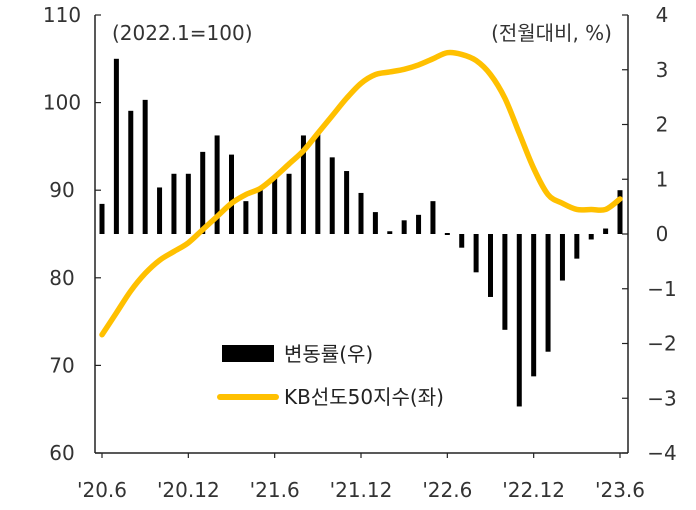  I want to click on x-tick-label: '21.12, so click(361, 490).